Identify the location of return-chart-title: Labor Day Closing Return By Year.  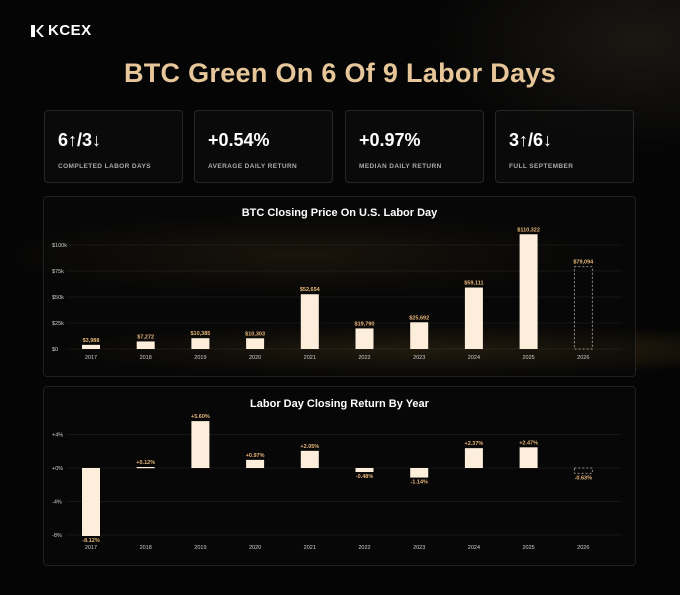
(339, 404).